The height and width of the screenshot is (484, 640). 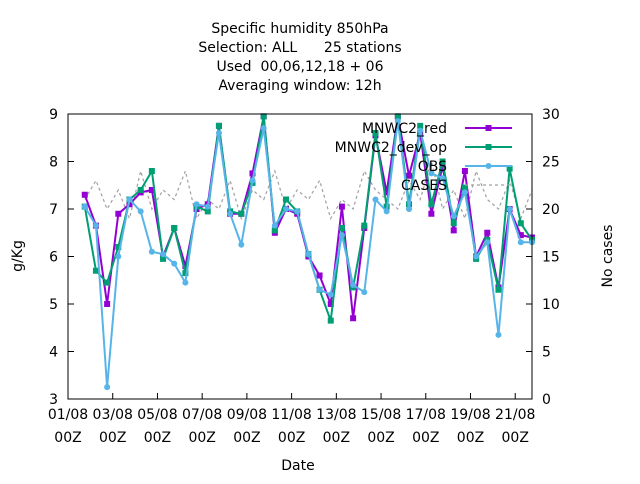 What do you see at coordinates (551, 163) in the screenshot?
I see `y2-tick-label: 25` at bounding box center [551, 163].